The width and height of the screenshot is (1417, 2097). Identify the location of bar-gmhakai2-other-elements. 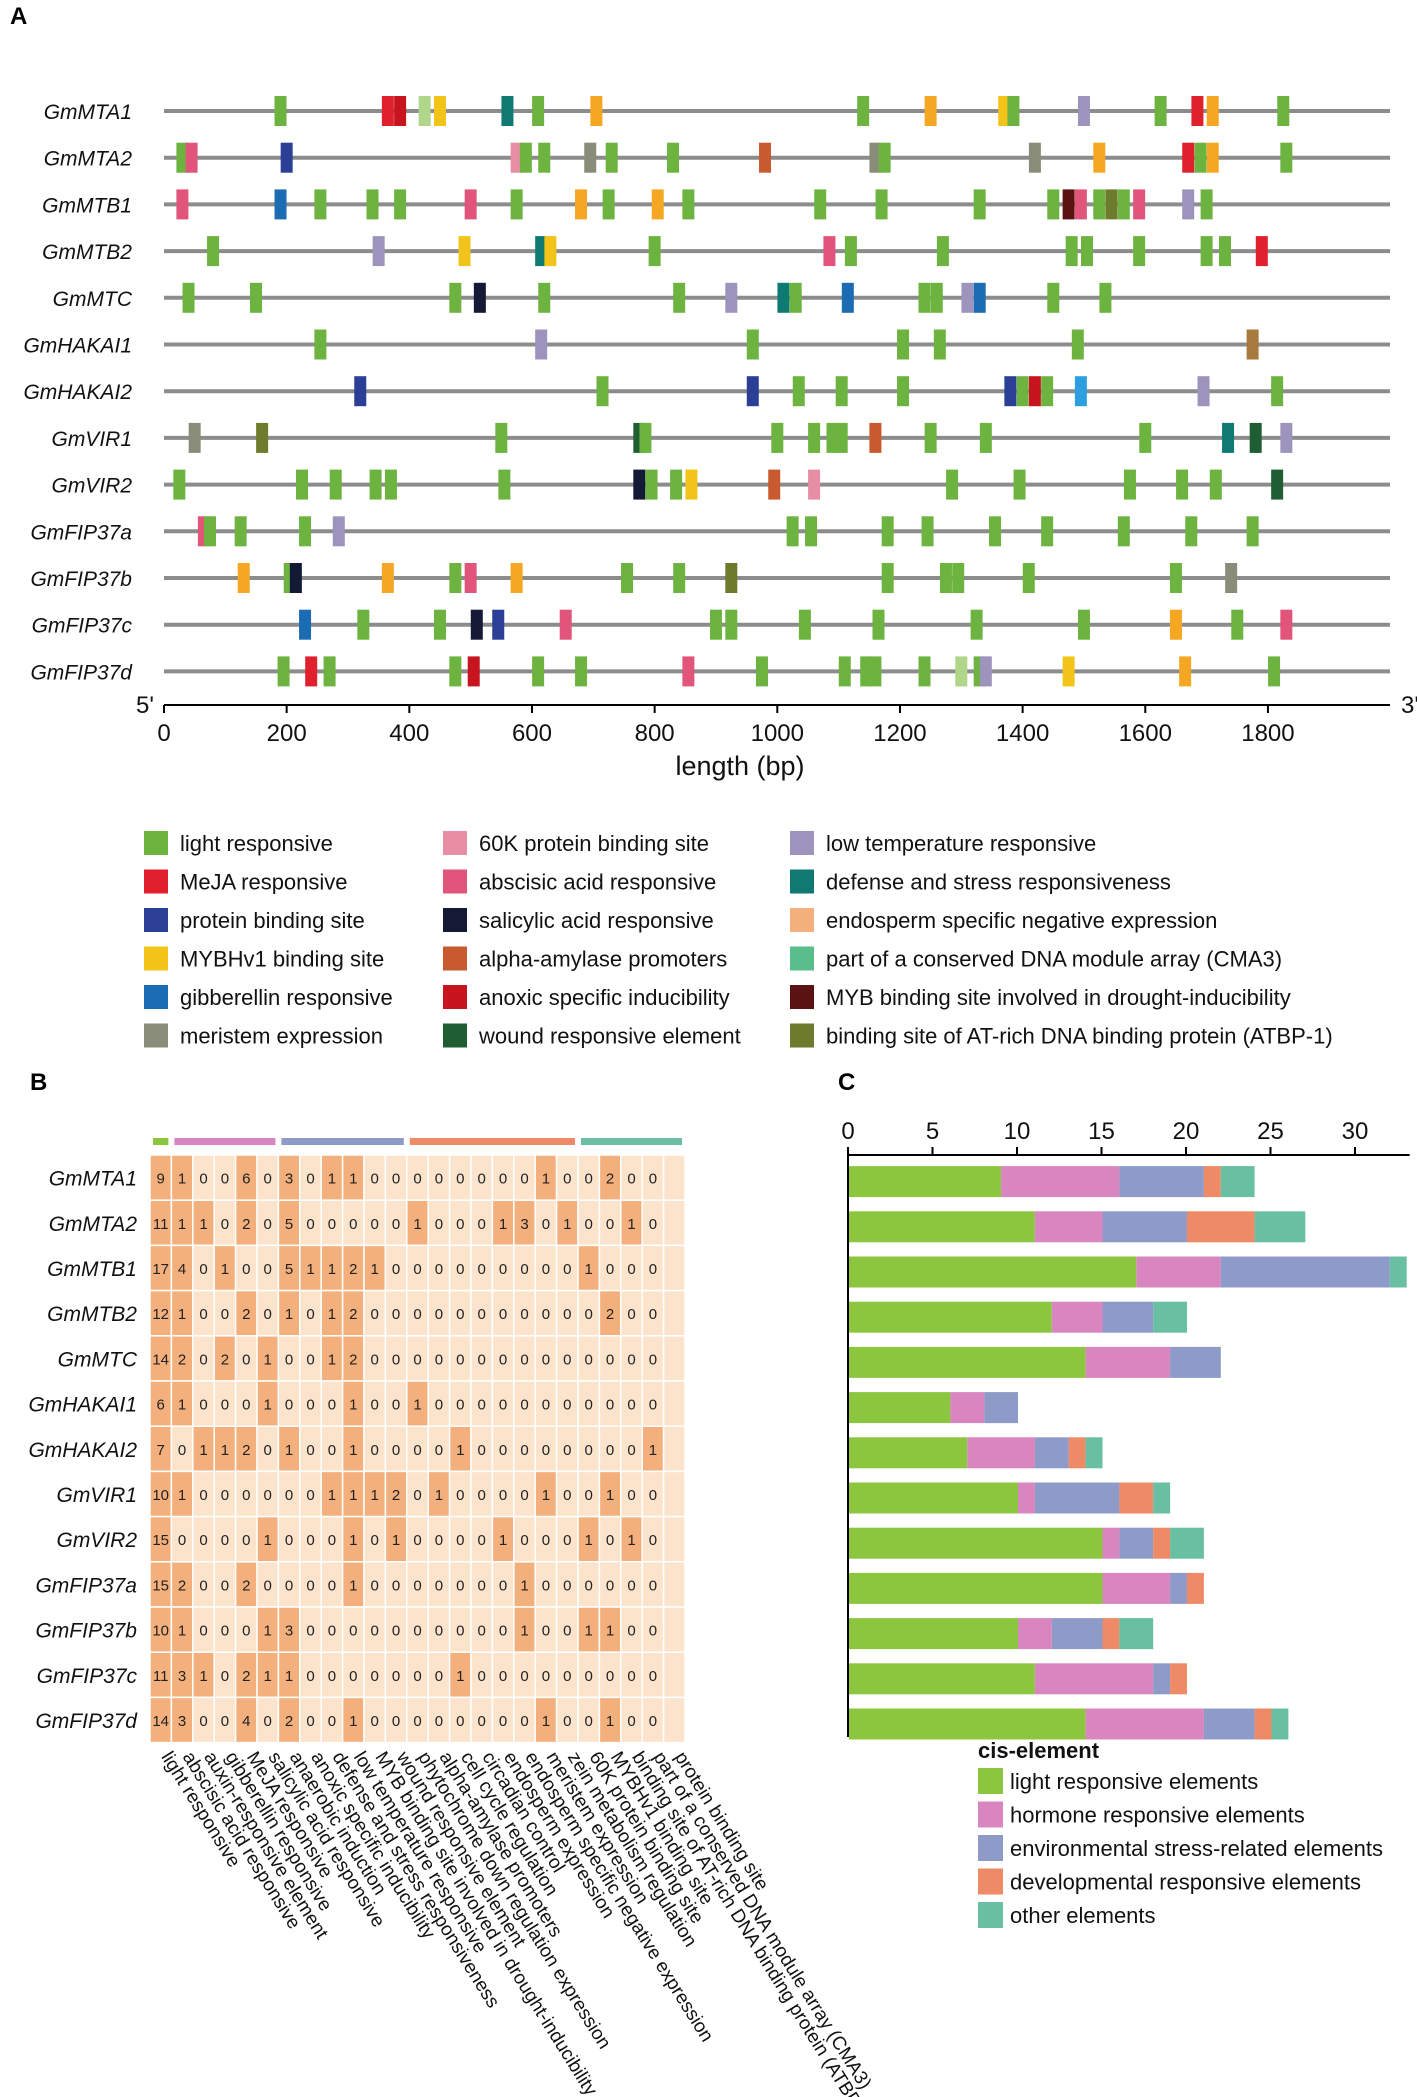
(1094, 1453).